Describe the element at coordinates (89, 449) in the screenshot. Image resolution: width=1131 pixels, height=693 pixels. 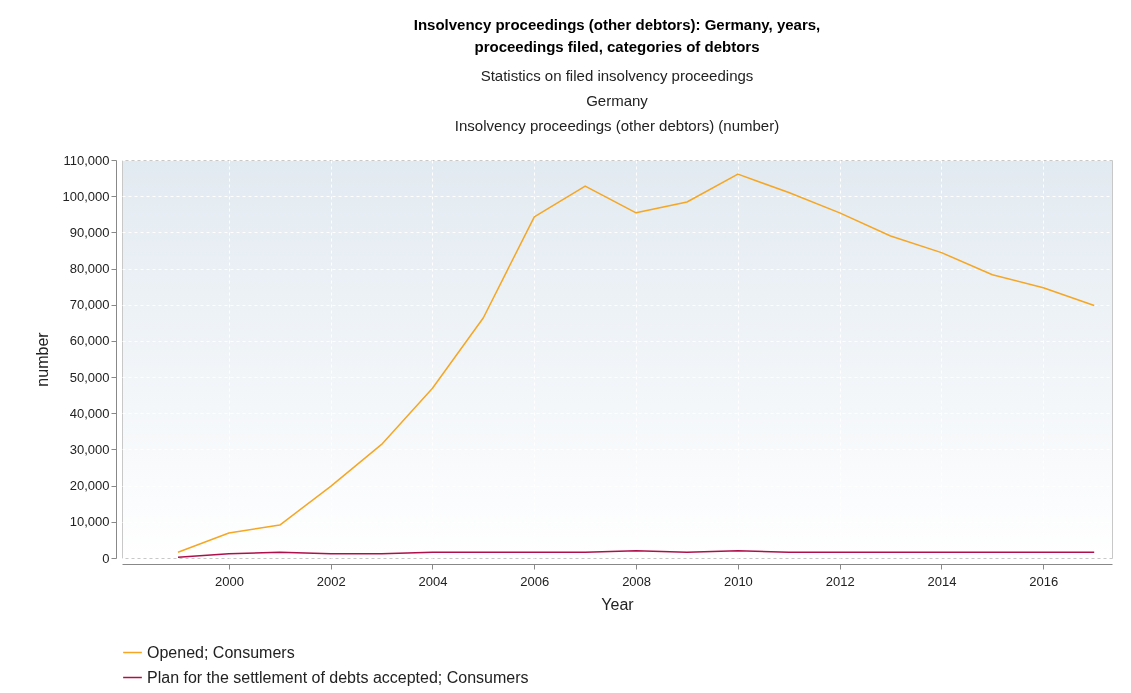
I see `y-tick-label: 30,000` at that location.